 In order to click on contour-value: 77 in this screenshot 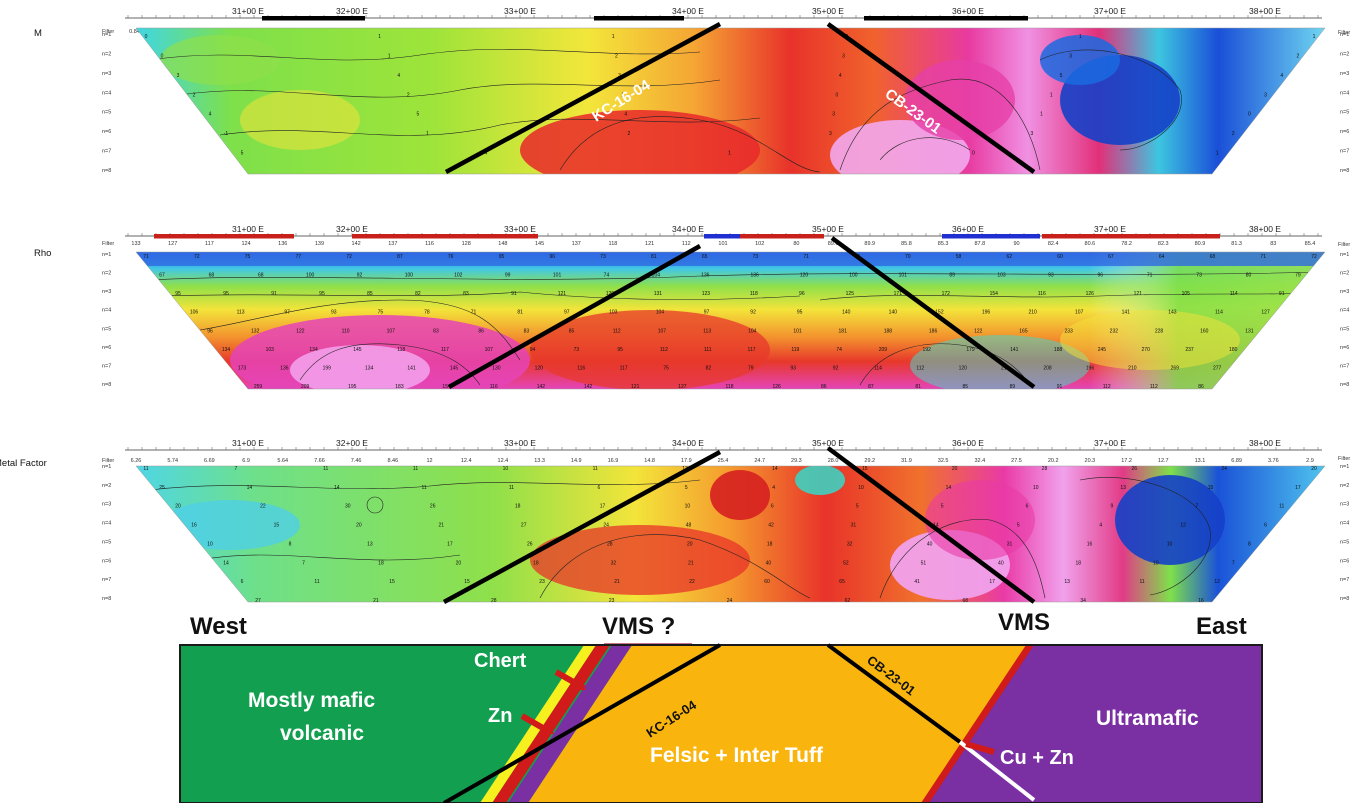, I will do `click(299, 257)`.